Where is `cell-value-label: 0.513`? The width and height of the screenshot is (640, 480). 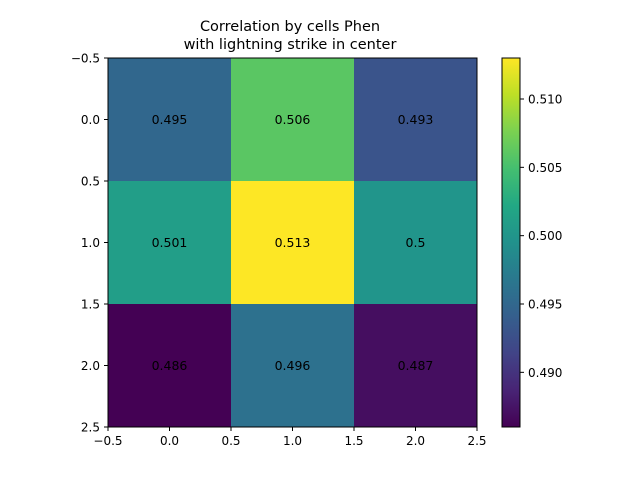 cell-value-label: 0.513 is located at coordinates (293, 242).